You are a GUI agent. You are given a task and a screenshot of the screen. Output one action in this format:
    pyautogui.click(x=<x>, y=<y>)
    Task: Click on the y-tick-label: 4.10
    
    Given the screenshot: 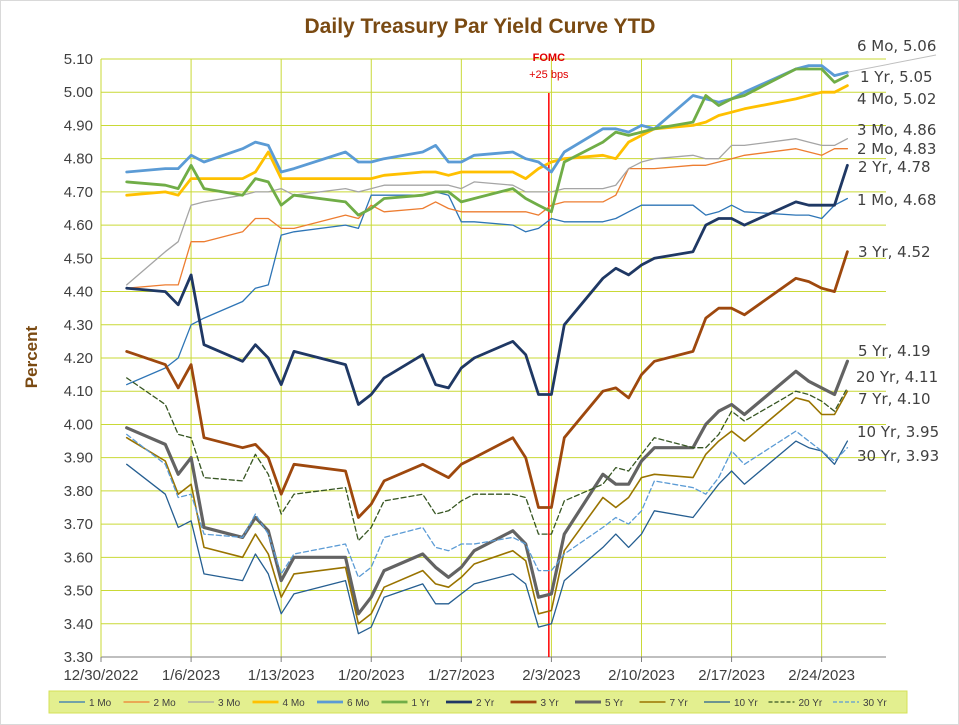 What is the action you would take?
    pyautogui.click(x=78, y=391)
    